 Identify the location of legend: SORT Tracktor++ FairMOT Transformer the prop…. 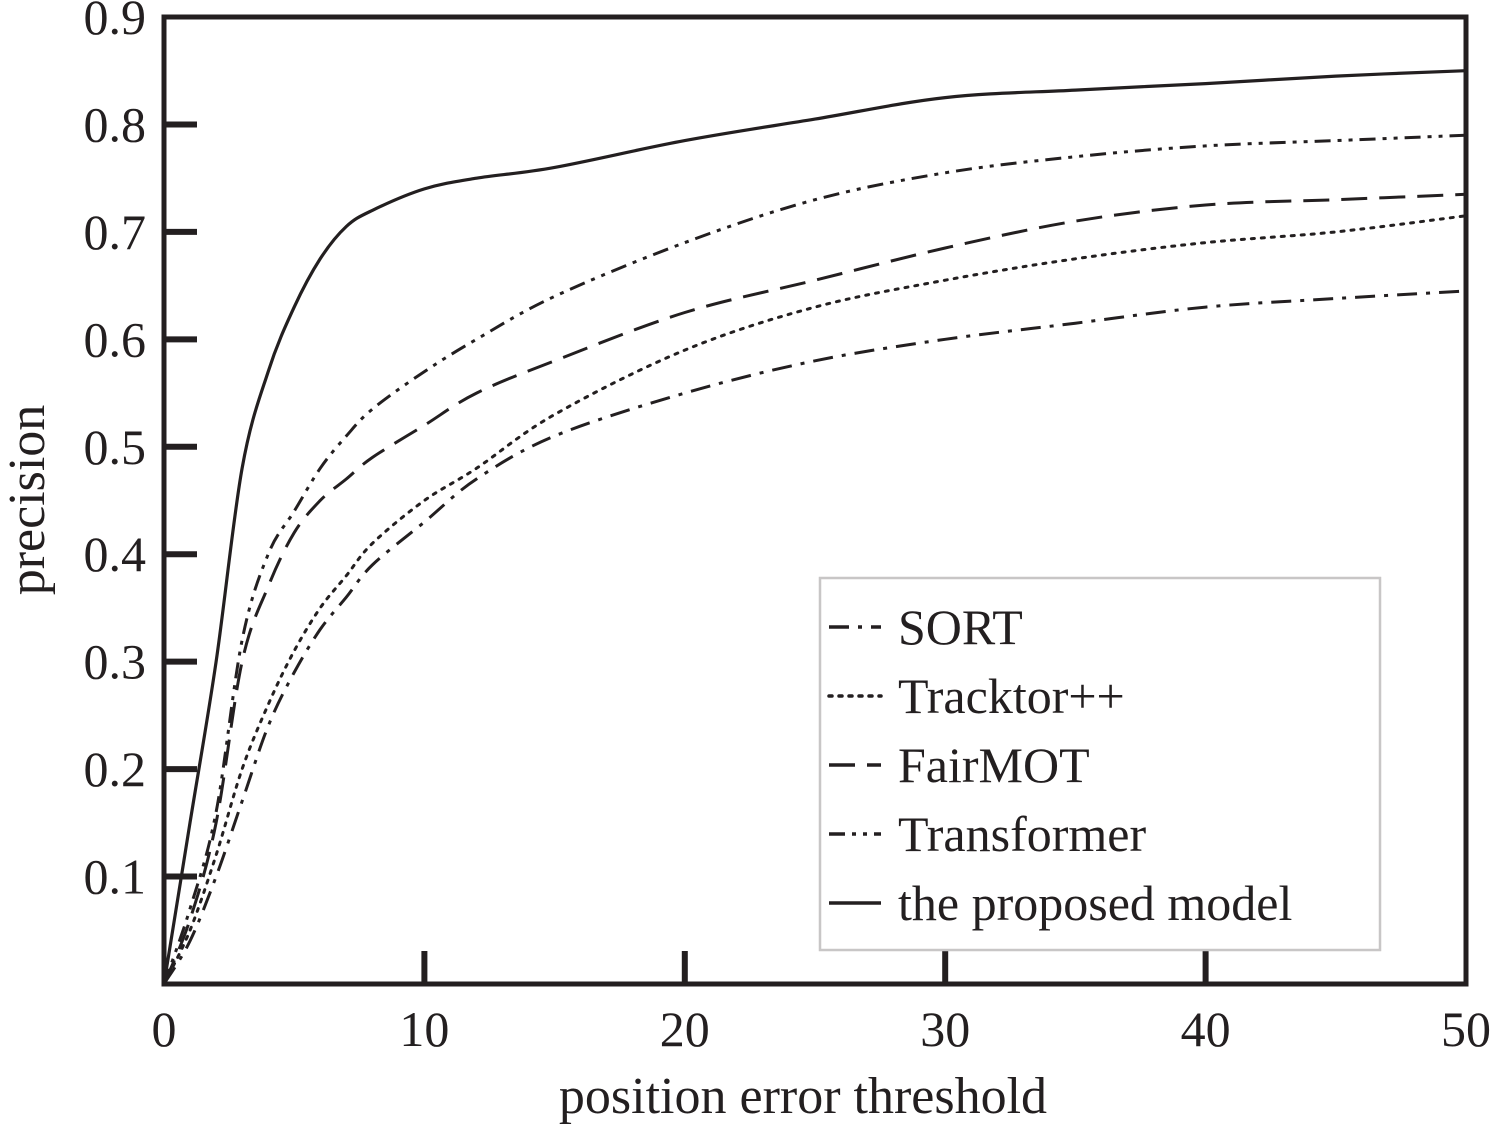
(1100, 764).